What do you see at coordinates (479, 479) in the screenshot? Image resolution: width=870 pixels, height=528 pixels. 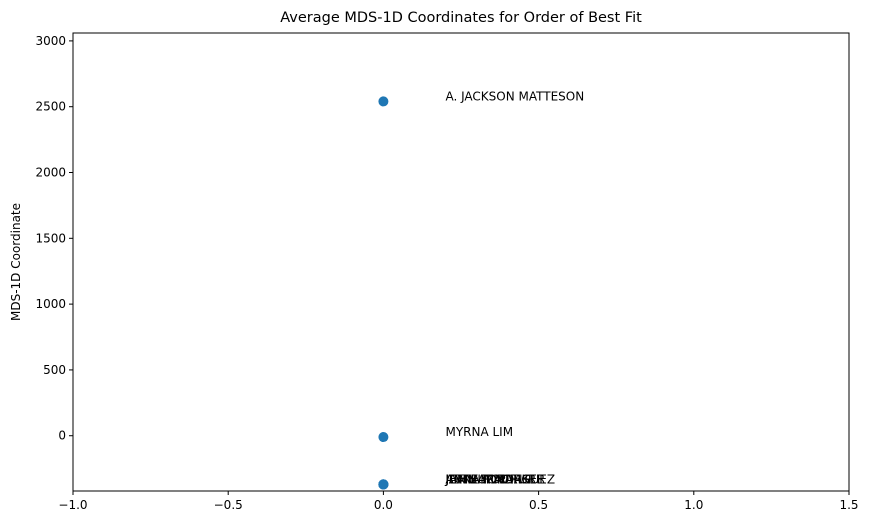 I see `data-point-label: JOHN FORD` at bounding box center [479, 479].